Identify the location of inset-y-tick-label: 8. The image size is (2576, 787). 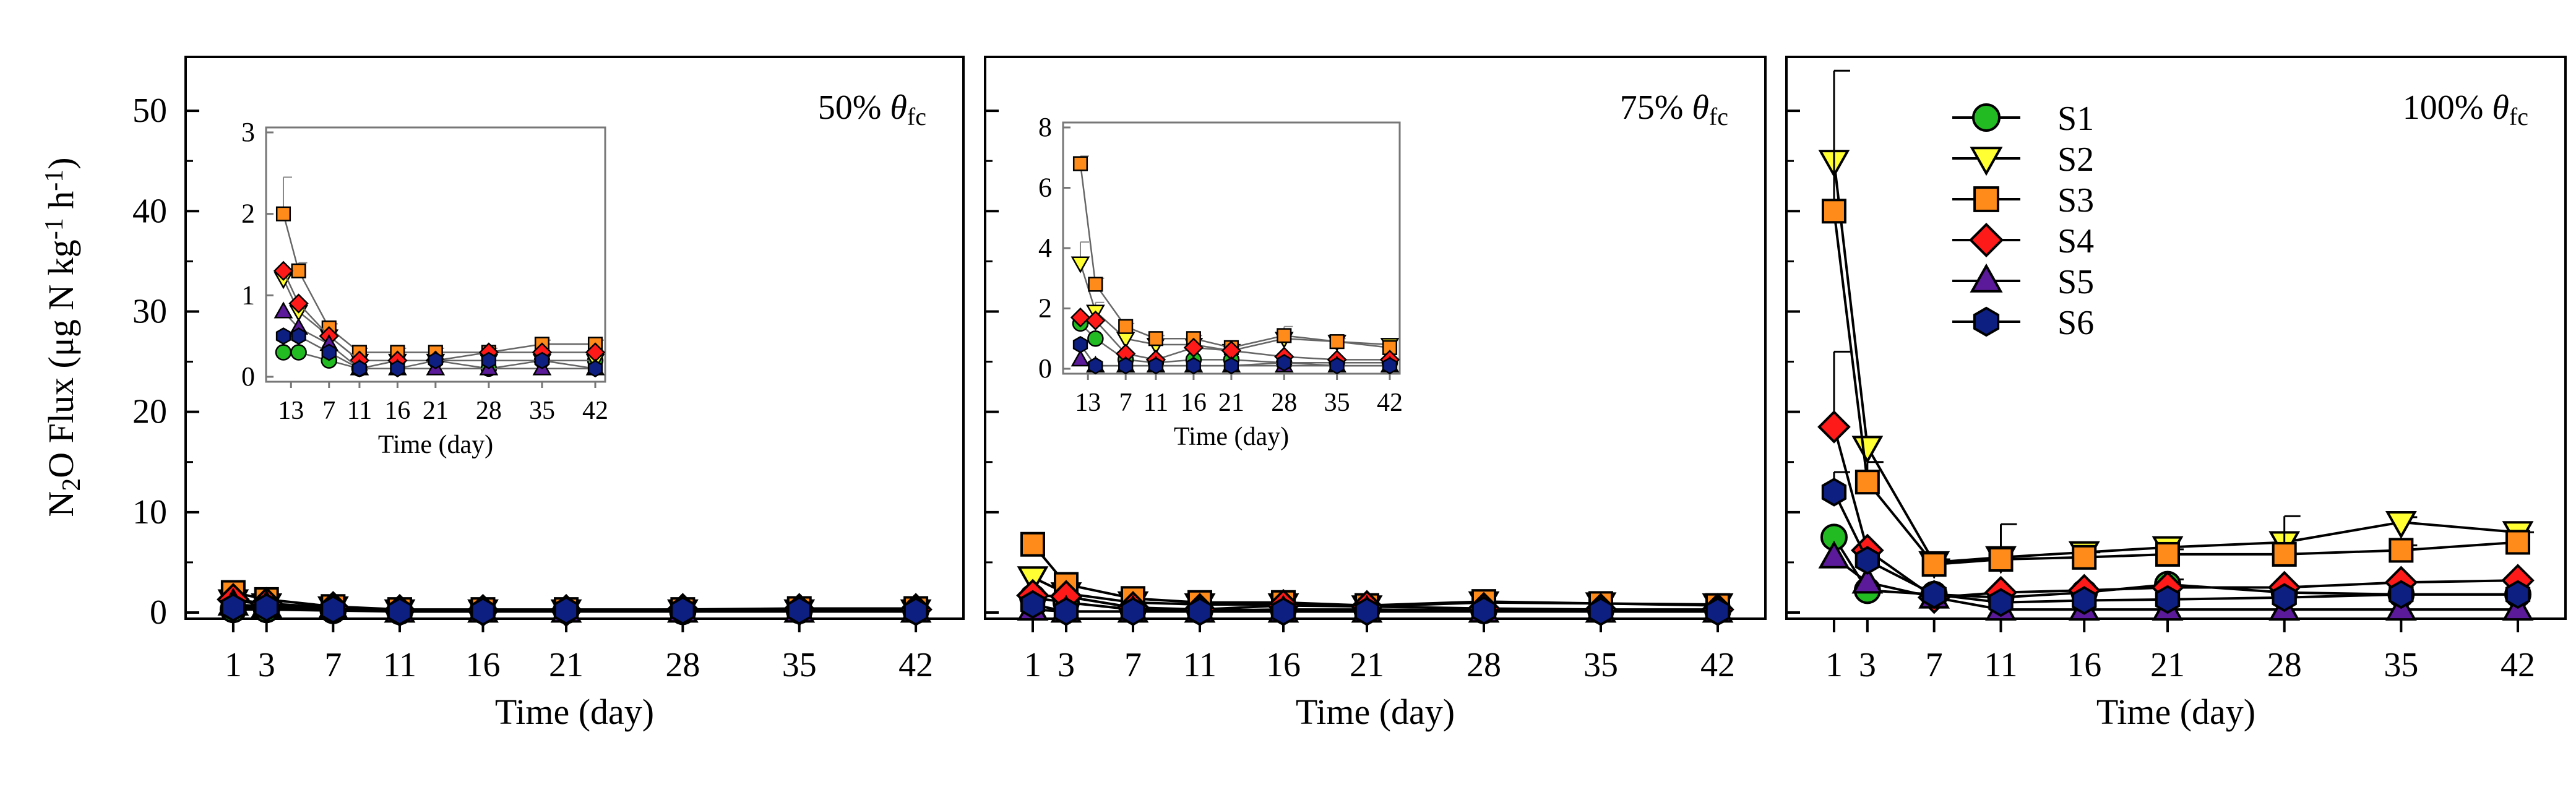
(1045, 127).